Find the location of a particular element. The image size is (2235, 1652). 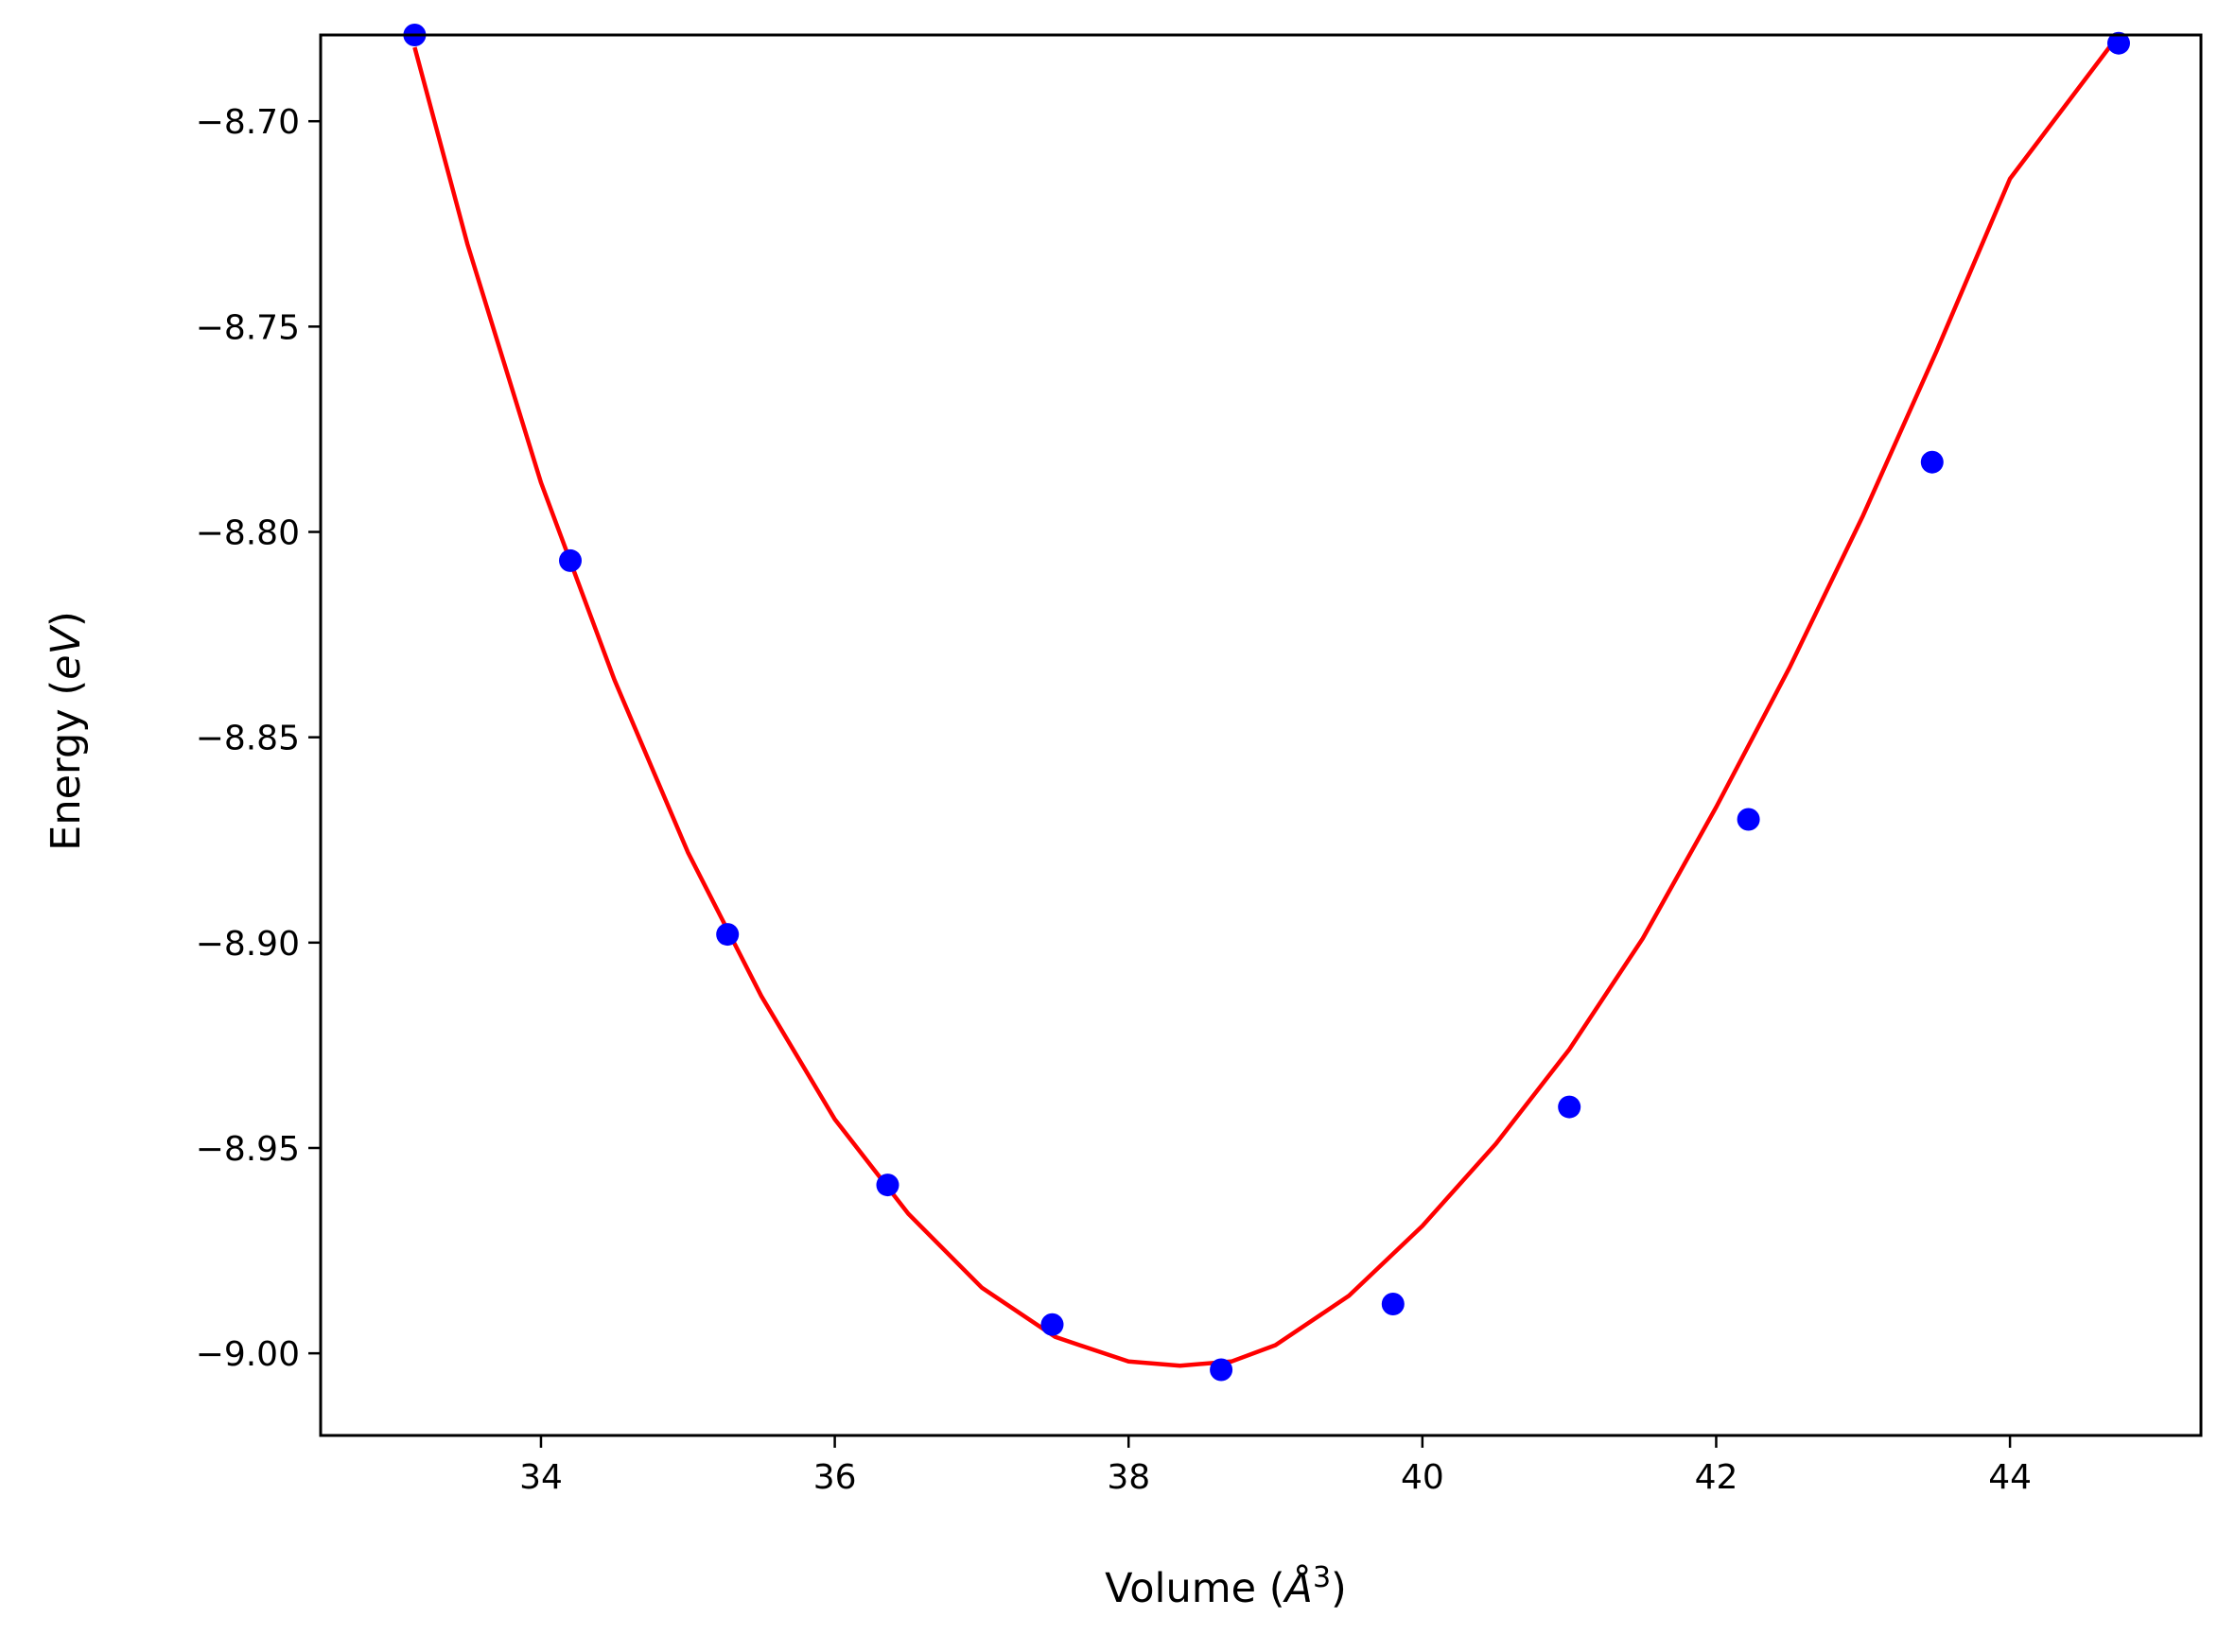

y-tick-label: −8.80 is located at coordinates (248, 533).